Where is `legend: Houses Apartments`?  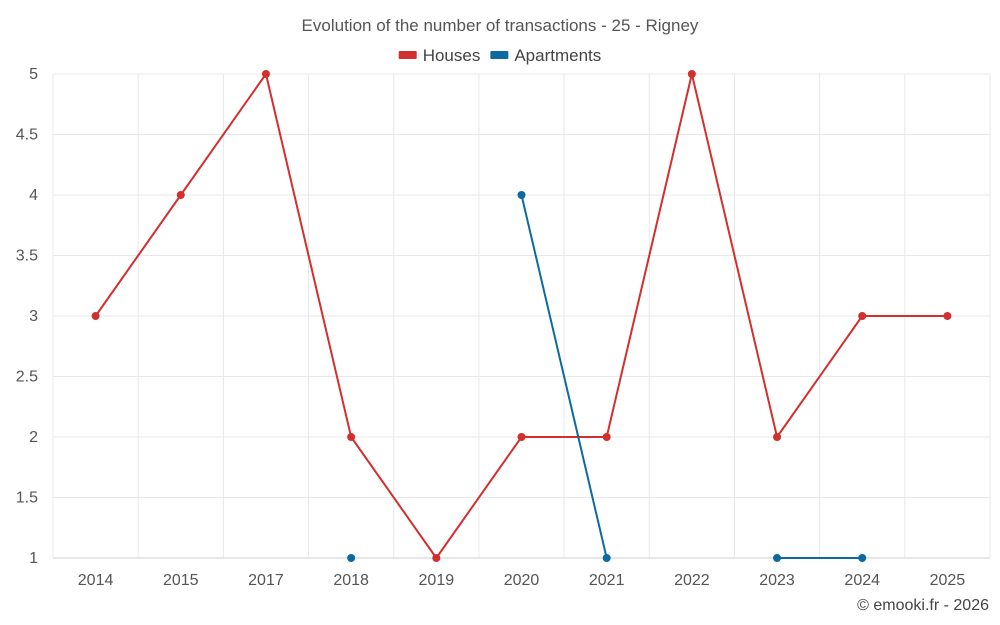 legend: Houses Apartments is located at coordinates (499, 55).